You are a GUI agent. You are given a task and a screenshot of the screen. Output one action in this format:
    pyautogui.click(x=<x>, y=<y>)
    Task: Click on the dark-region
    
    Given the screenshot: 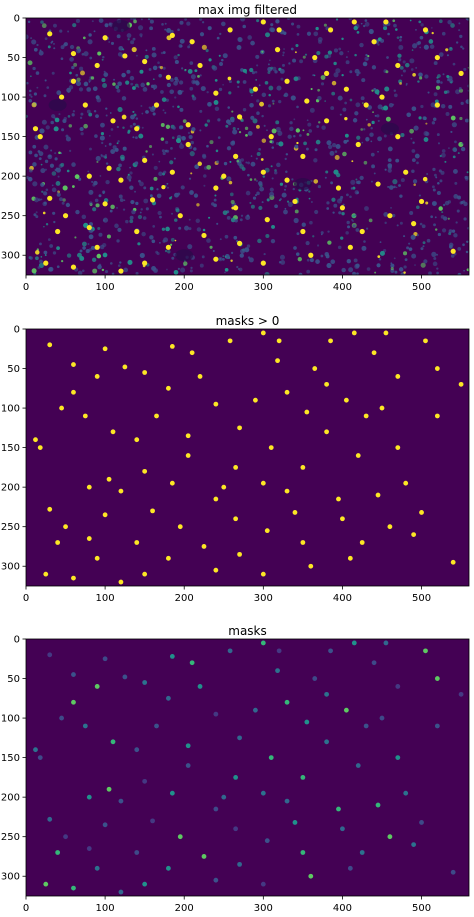 What is the action you would take?
    pyautogui.click(x=302, y=184)
    